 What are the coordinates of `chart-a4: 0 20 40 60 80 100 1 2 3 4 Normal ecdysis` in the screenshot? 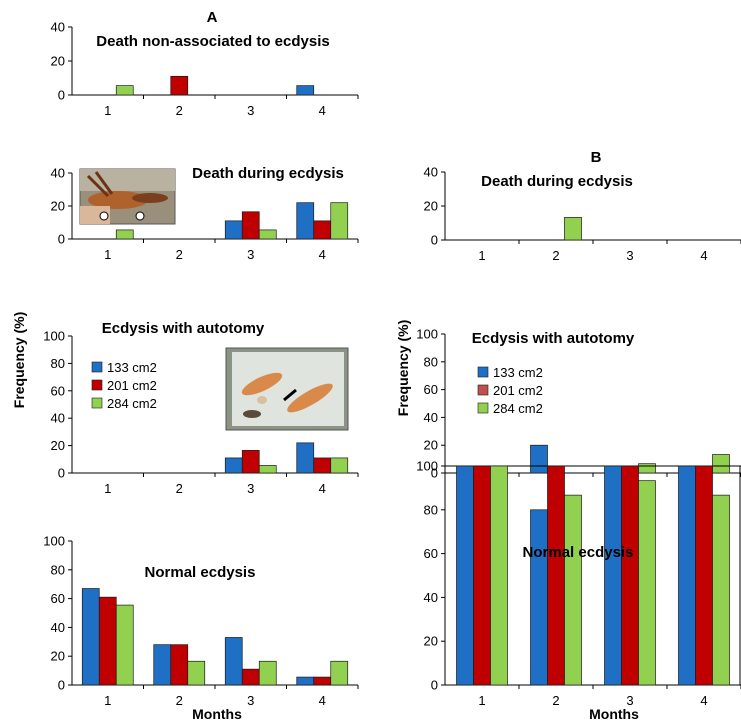 It's located at (201, 621).